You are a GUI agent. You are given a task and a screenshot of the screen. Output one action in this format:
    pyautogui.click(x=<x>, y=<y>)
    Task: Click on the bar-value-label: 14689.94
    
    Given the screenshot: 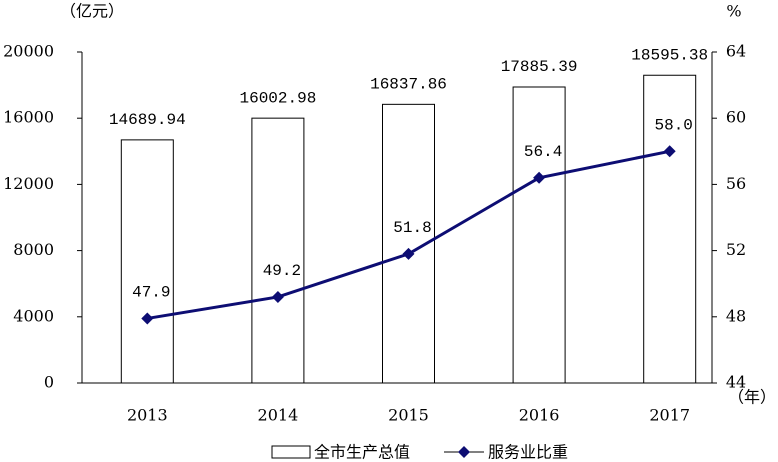 What is the action you would take?
    pyautogui.click(x=147, y=120)
    